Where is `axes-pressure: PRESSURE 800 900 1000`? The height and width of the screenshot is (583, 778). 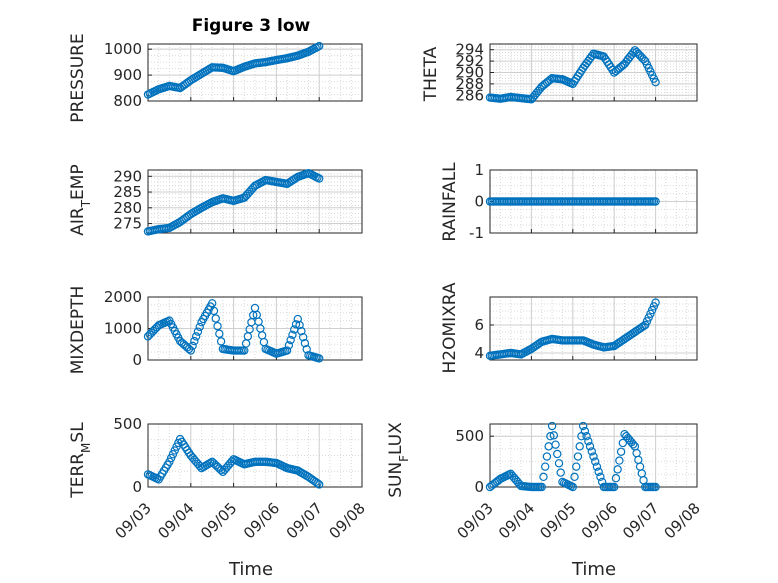
axes-pressure: PRESSURE 800 900 1000 is located at coordinates (215, 78).